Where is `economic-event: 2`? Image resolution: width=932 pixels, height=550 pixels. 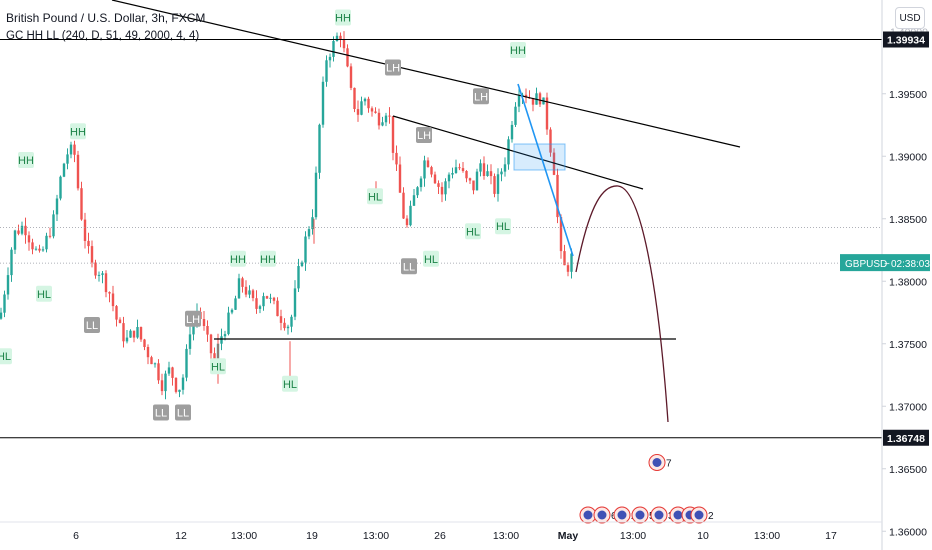
economic-event: 2 is located at coordinates (702, 515).